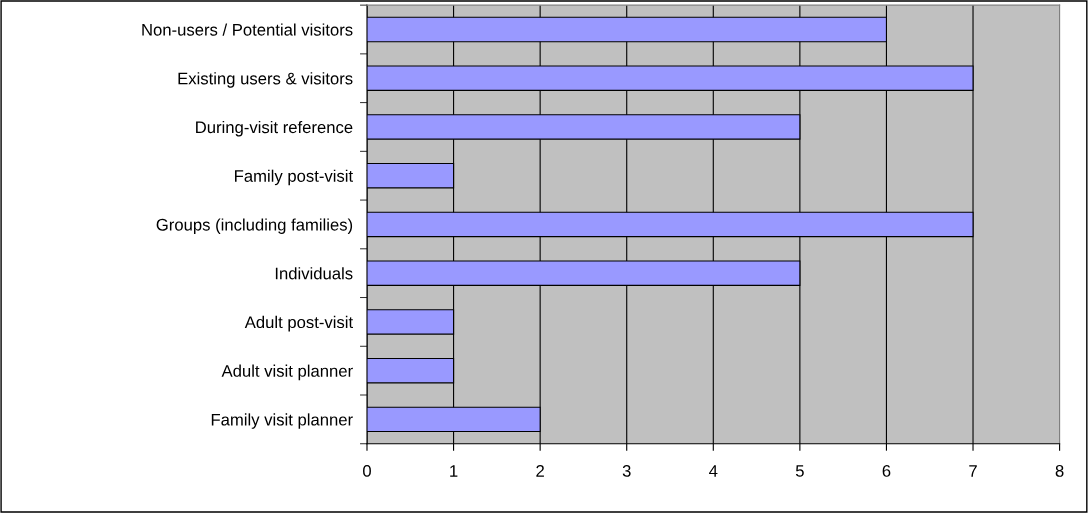 This screenshot has height=513, width=1089. I want to click on x-tick-label: 6, so click(886, 471).